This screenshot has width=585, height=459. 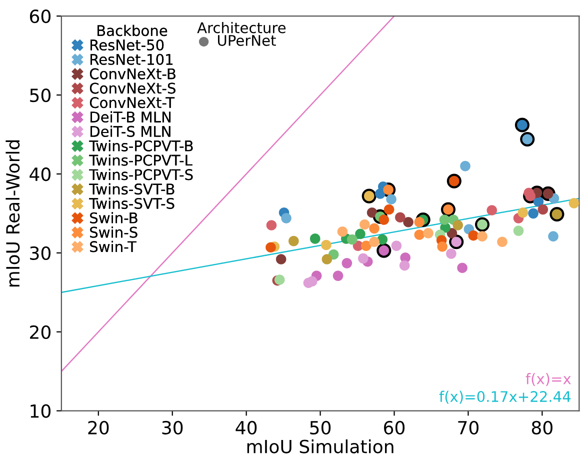 What do you see at coordinates (130, 131) in the screenshot?
I see `legend-label: DeiT-S MLN` at bounding box center [130, 131].